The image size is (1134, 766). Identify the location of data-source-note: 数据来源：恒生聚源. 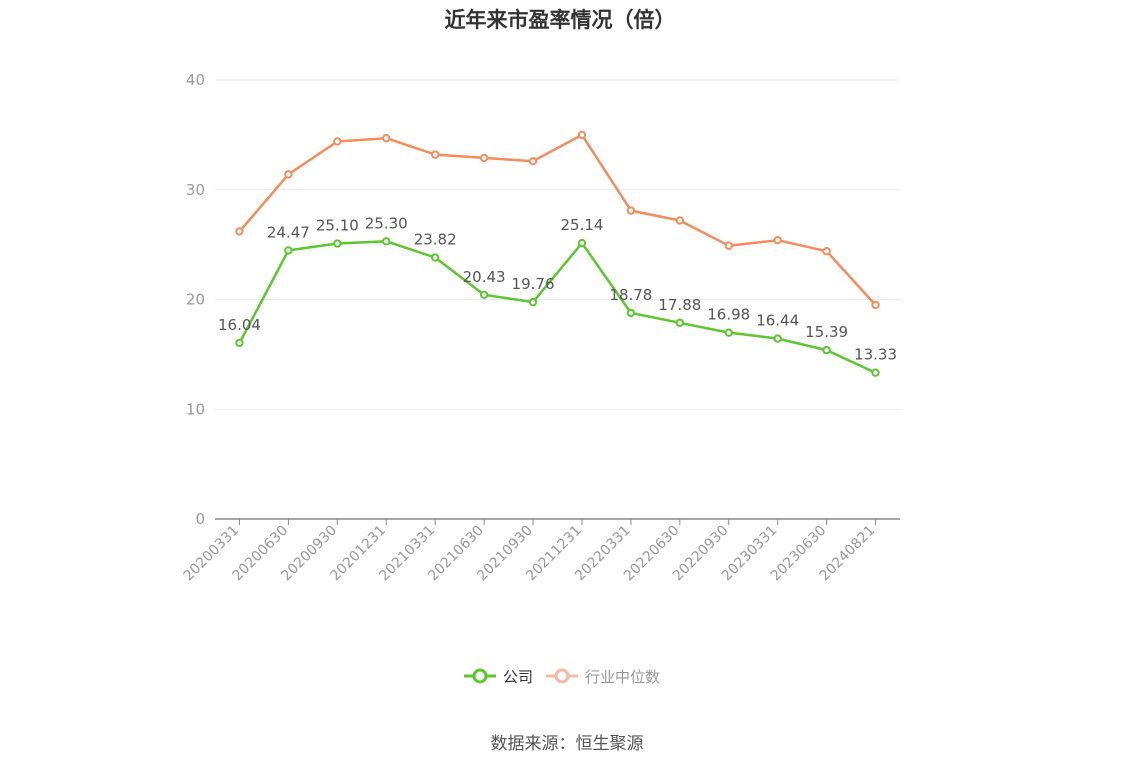
(567, 744).